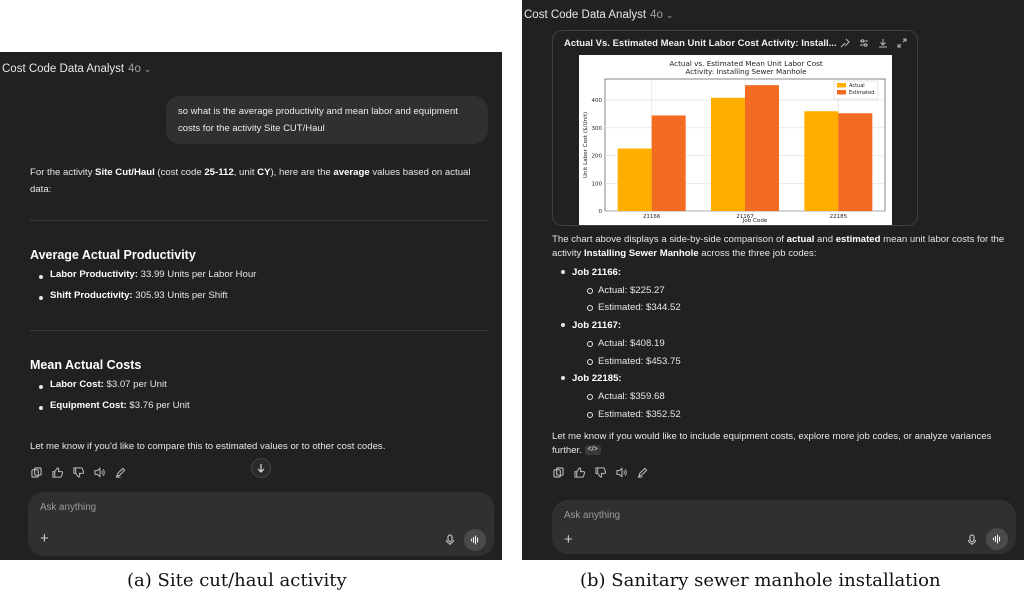  I want to click on job-estimated: Estimated: $344.52, so click(793, 308).